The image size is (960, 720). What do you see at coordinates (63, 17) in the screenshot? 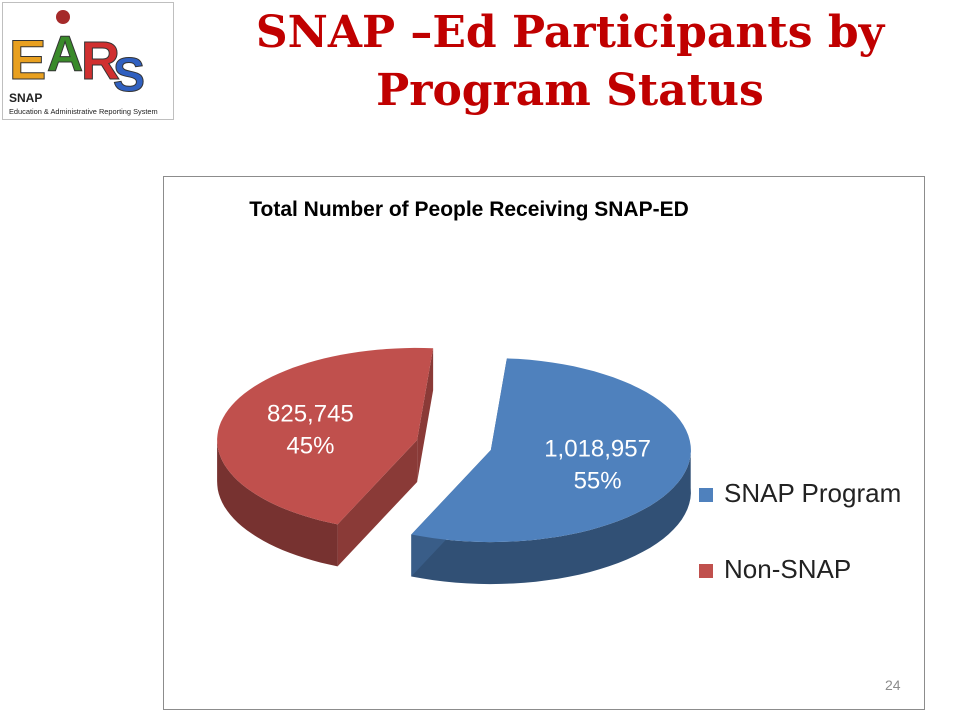
I see `apple-icon` at bounding box center [63, 17].